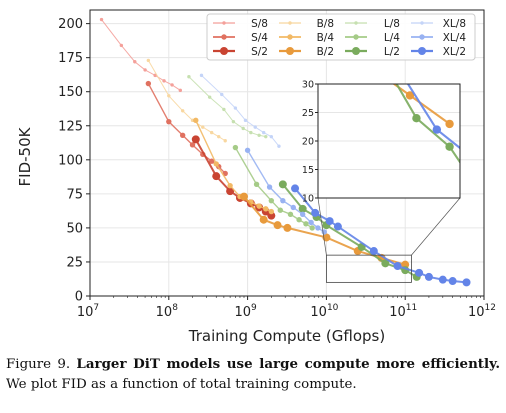 The image size is (506, 413). What do you see at coordinates (259, 24) in the screenshot?
I see `legend-label: S/8` at bounding box center [259, 24].